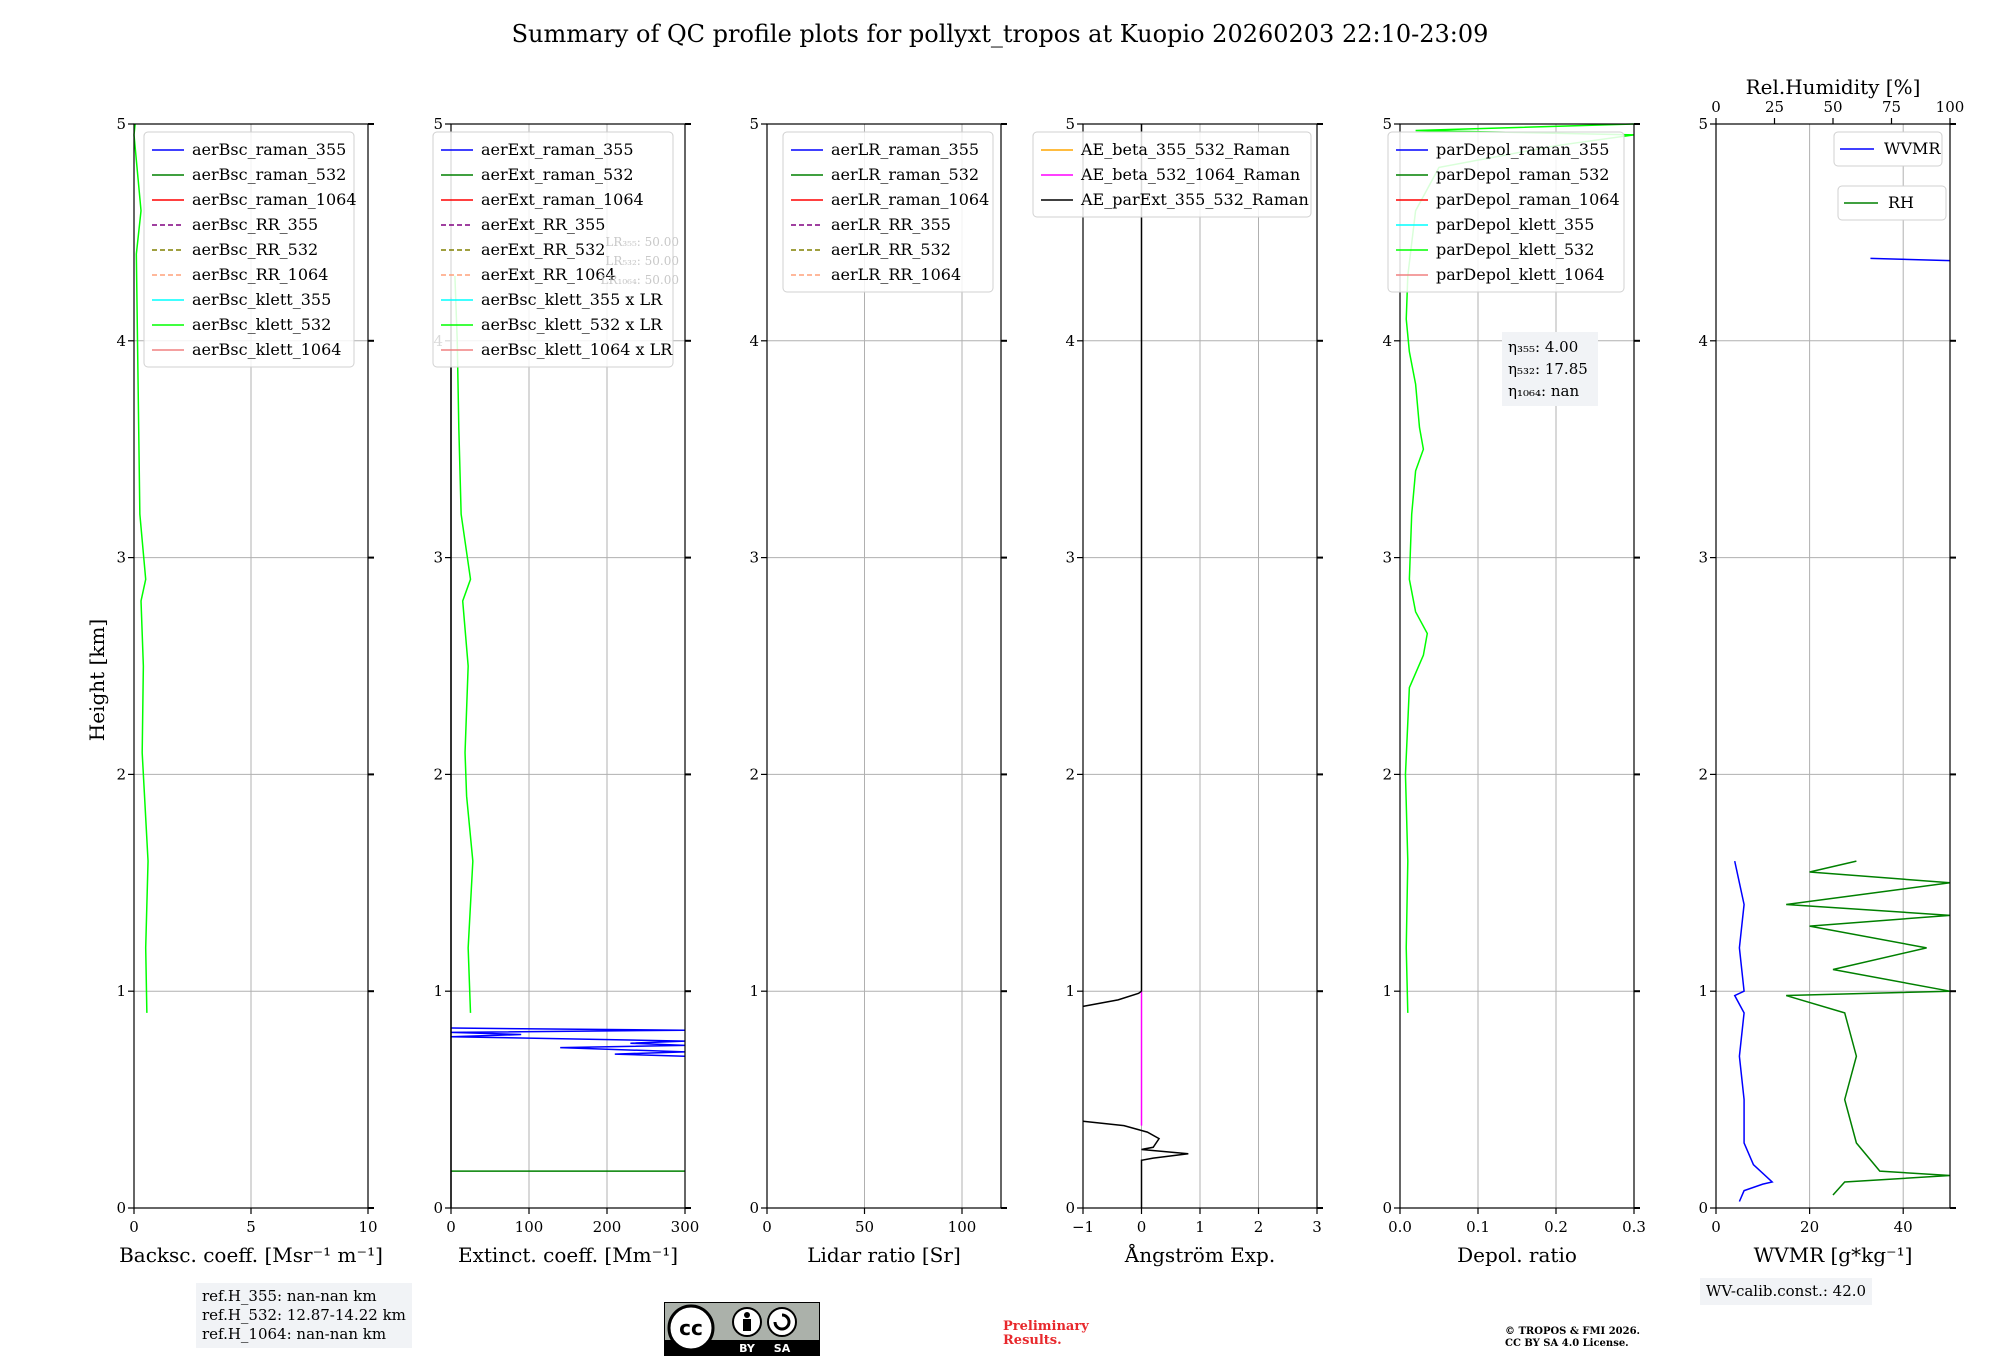 This screenshot has width=2000, height=1360. I want to click on legend-label: parDepol_raman_355, so click(1522, 149).